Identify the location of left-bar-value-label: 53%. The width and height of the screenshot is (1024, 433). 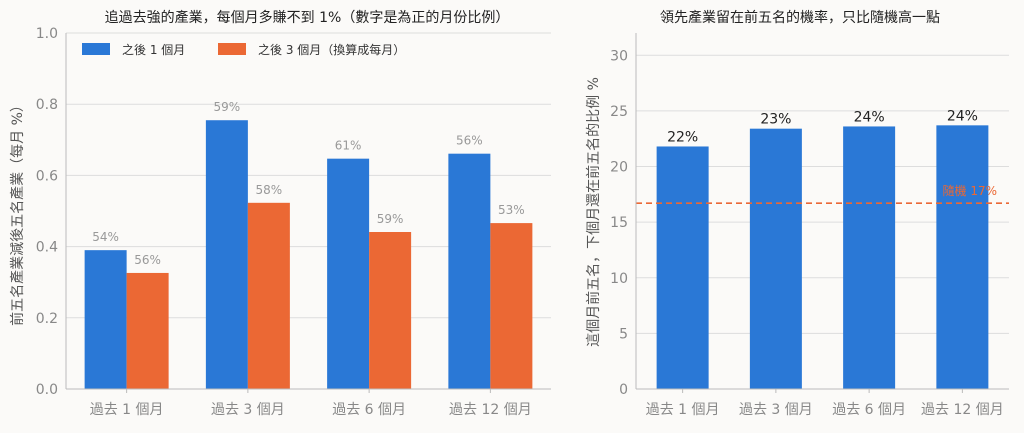
(511, 210).